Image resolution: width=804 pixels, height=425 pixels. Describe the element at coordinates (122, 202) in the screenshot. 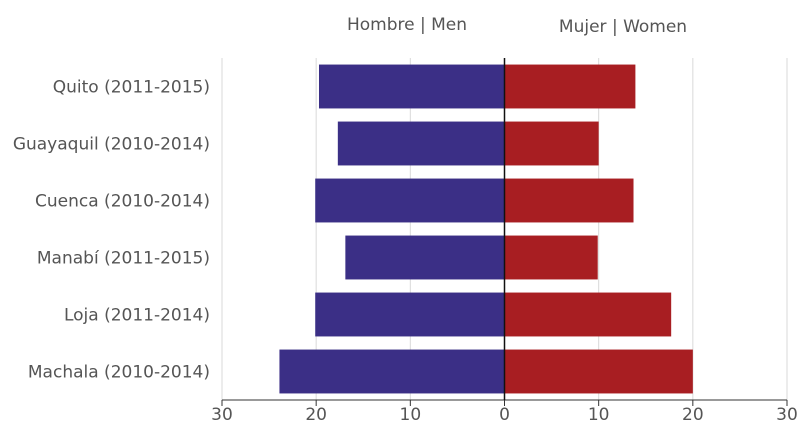

I see `category-label: Cuenca (2010-2014)` at that location.